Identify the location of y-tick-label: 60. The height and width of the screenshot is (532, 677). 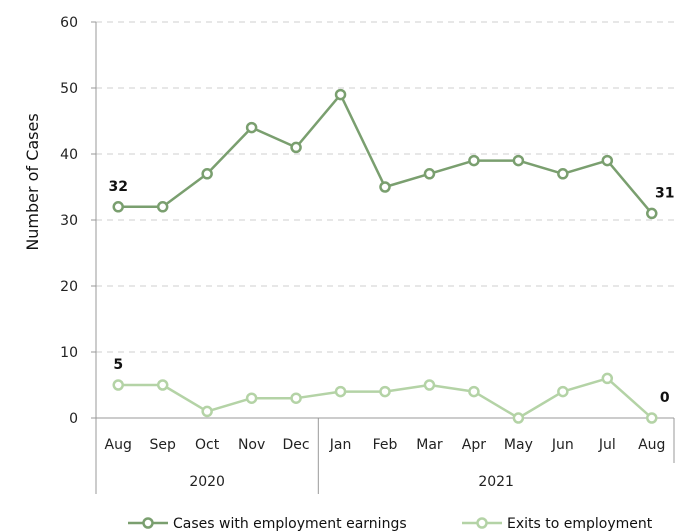
(69, 23).